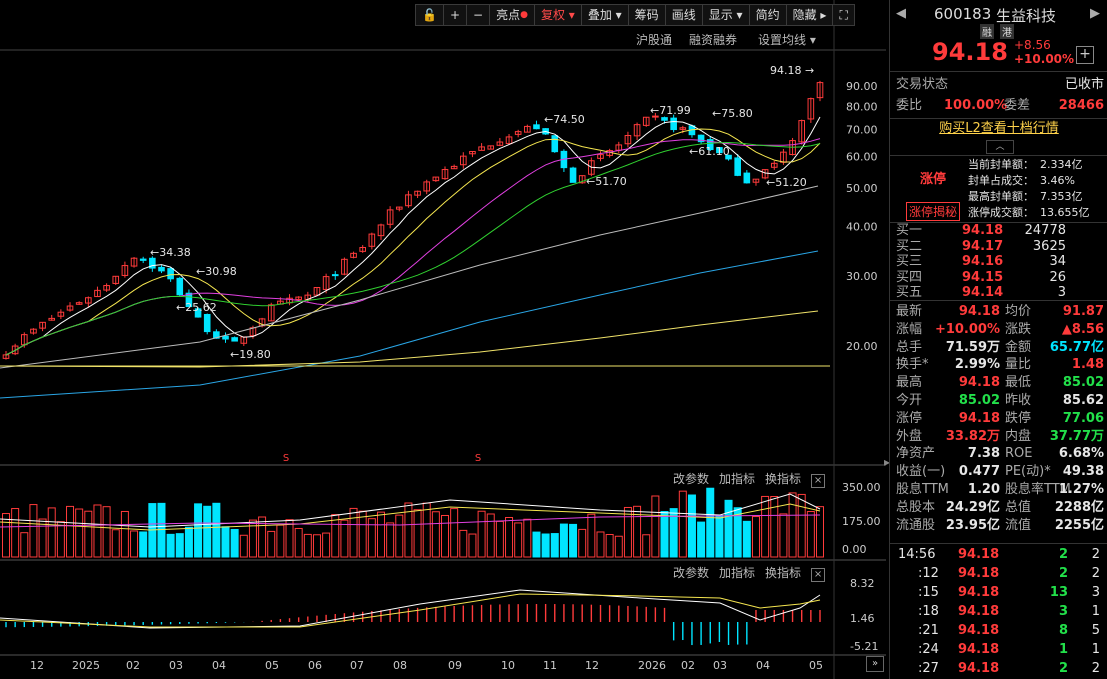 Image resolution: width=1107 pixels, height=679 pixels. Describe the element at coordinates (1026, 16) in the screenshot. I see `stock-name: 生益科技` at that location.